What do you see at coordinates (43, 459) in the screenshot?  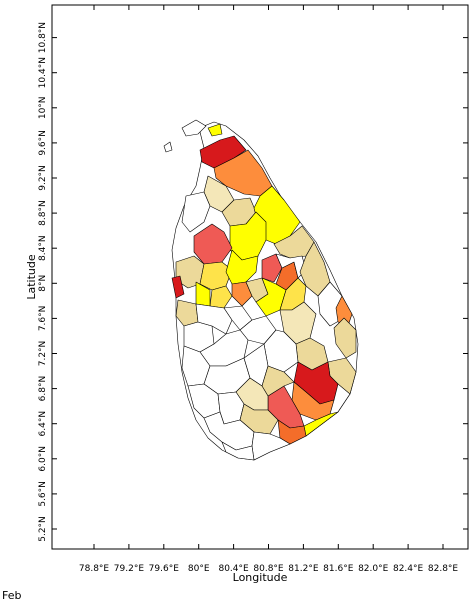 I see `y-tick-label: 6.0°N` at bounding box center [43, 459].